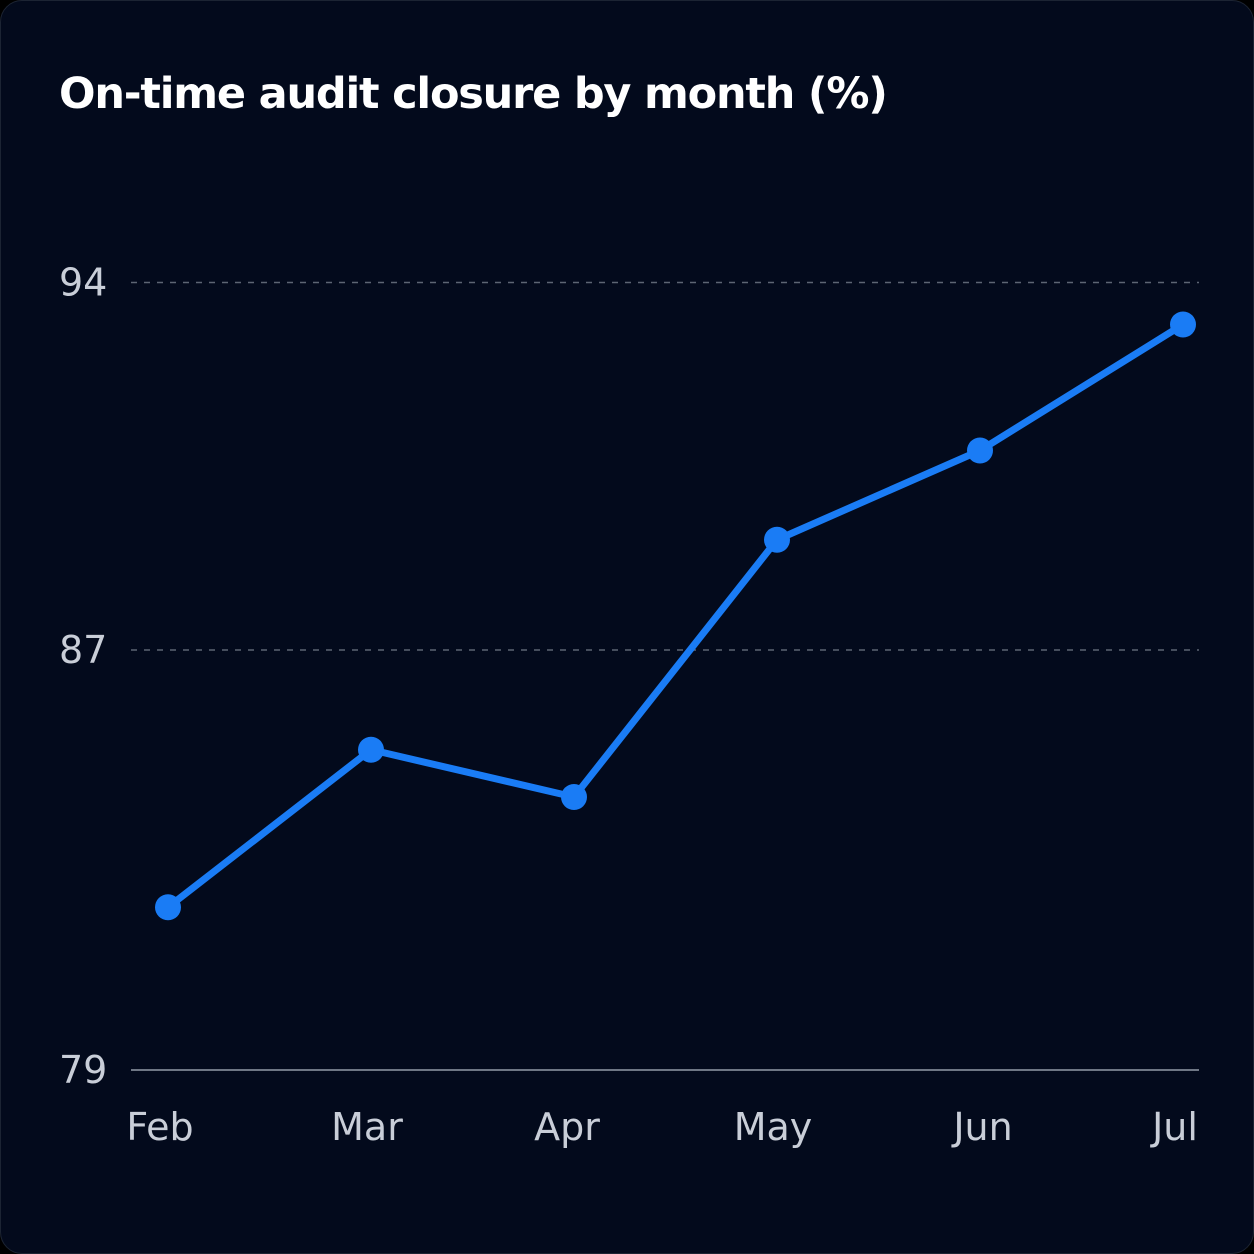 The height and width of the screenshot is (1254, 1254). Describe the element at coordinates (83, 1070) in the screenshot. I see `y-tick-label: 79` at that location.